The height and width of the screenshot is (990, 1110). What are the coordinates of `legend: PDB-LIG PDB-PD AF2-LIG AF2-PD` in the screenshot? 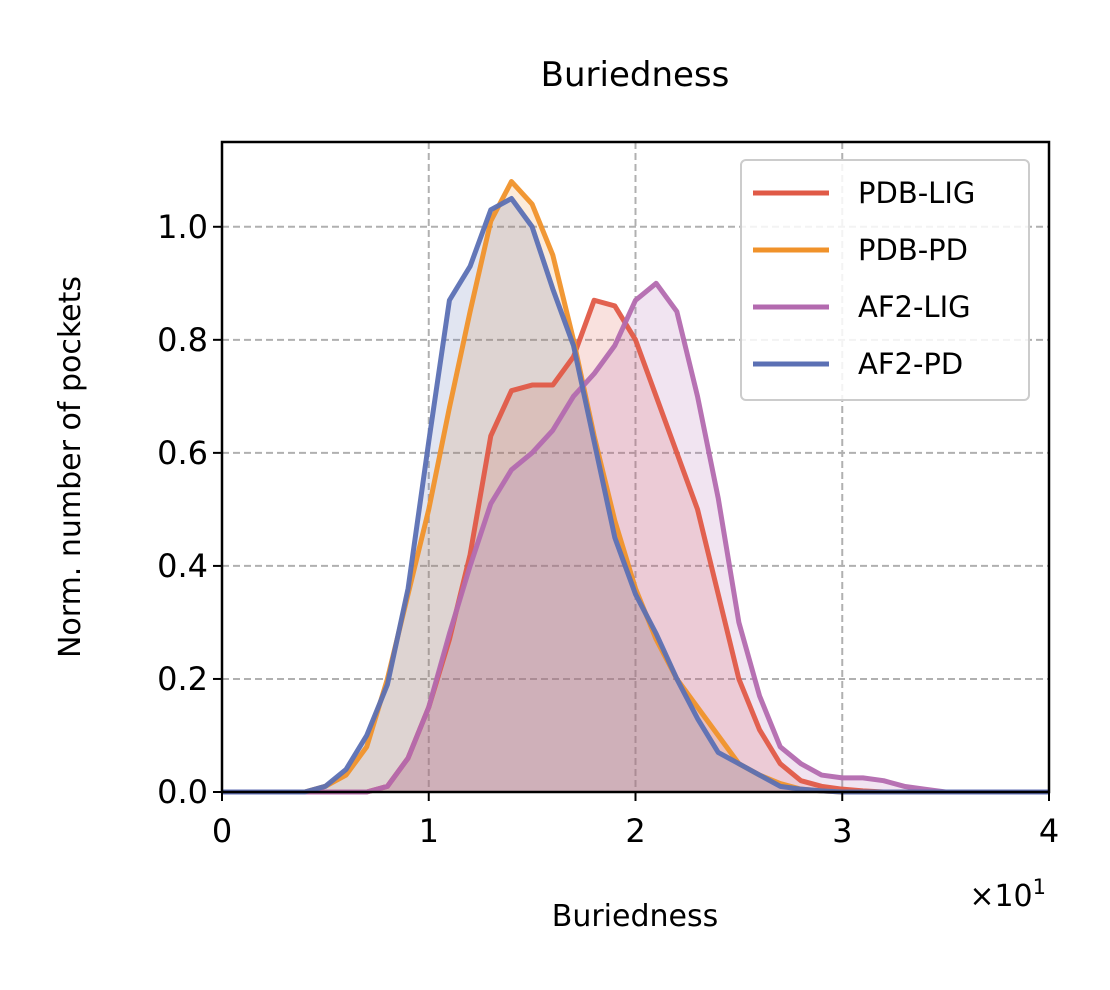 It's located at (885, 280).